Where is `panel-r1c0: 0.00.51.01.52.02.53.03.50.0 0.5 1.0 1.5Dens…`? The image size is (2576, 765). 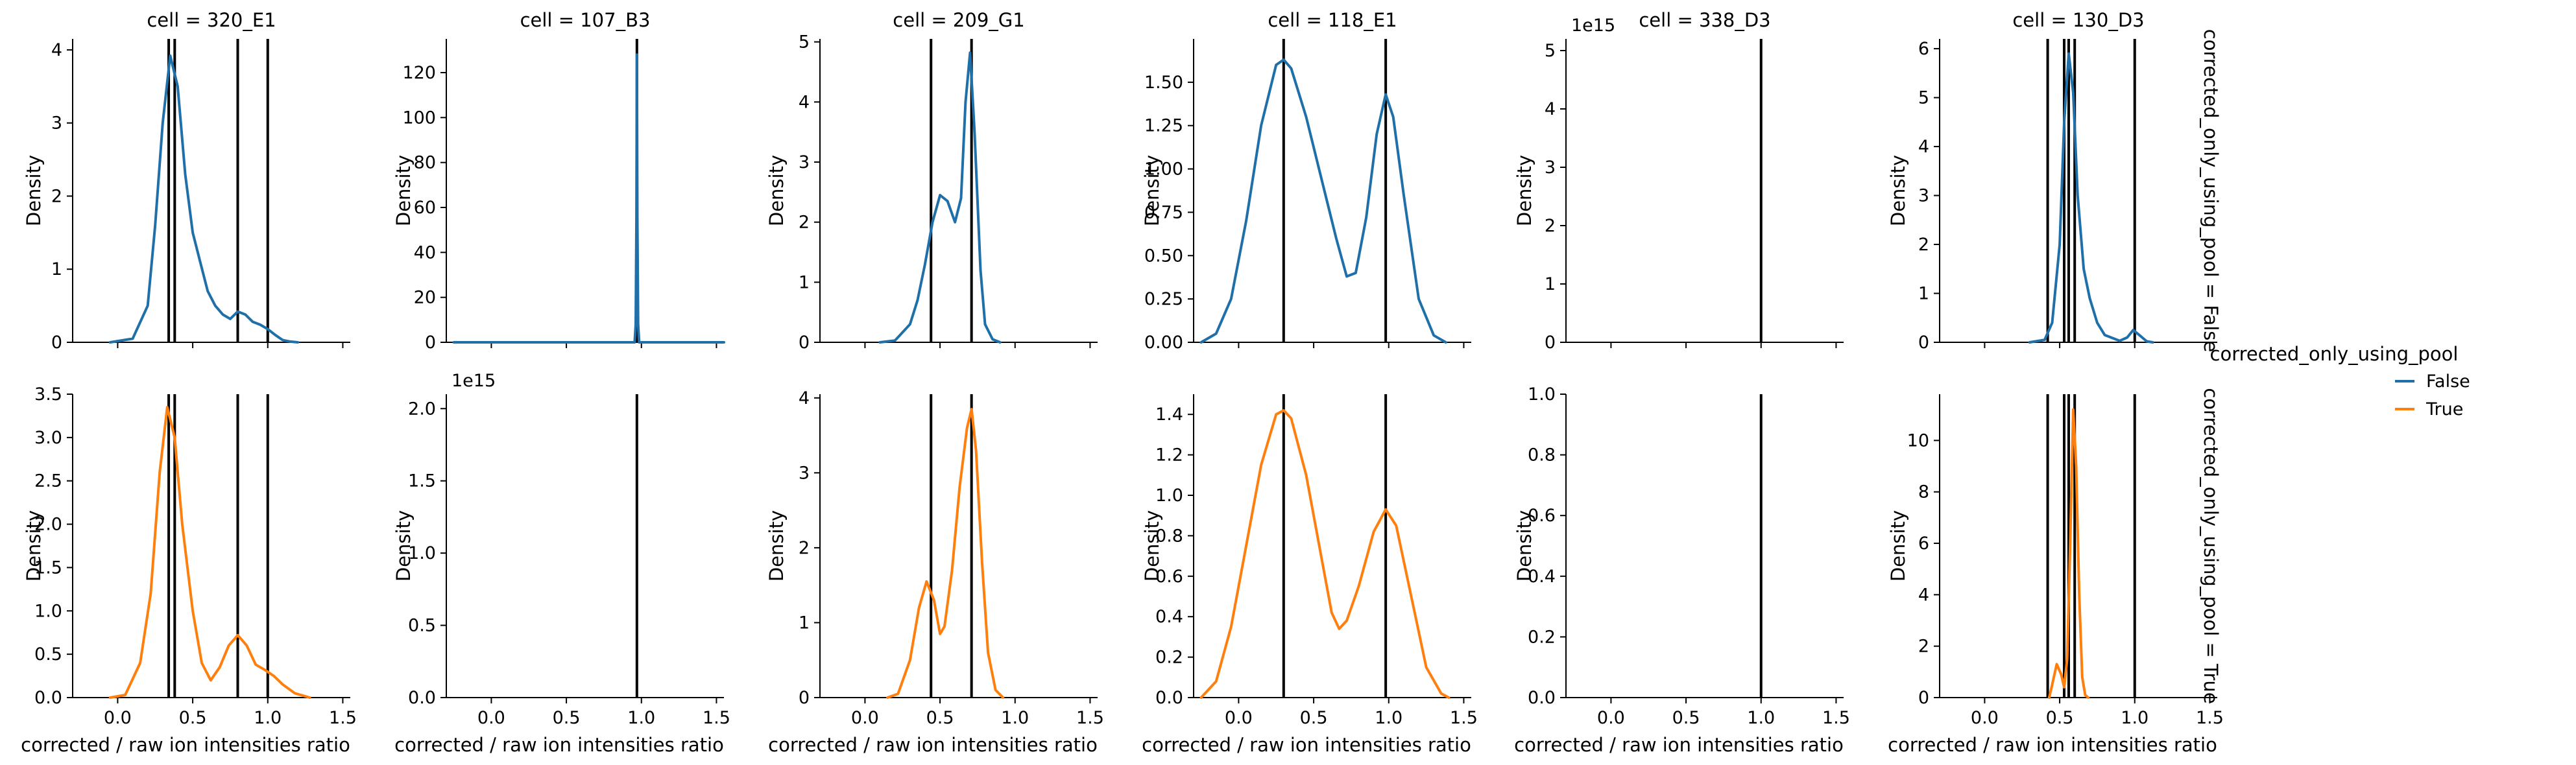 panel-r1c0: 0.00.51.01.52.02.53.03.50.0 0.5 1.0 1.5Dens… is located at coordinates (189, 570).